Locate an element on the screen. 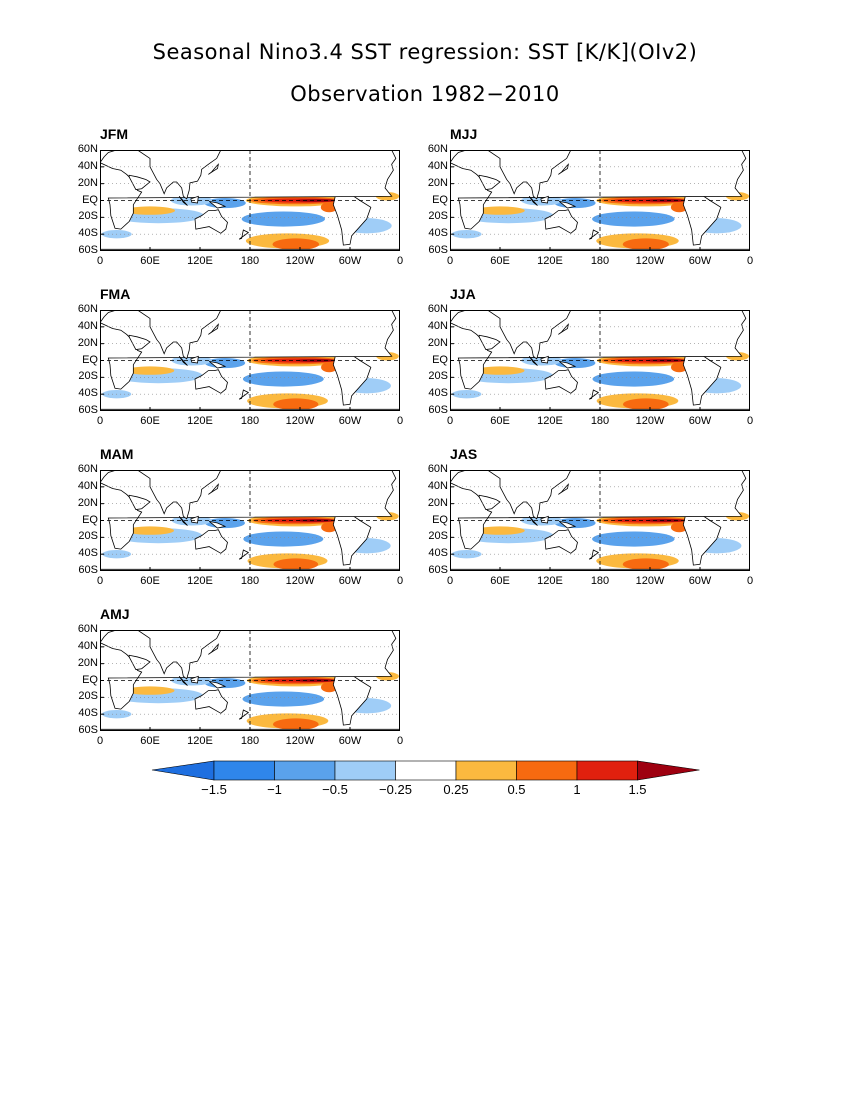  panel-label-mjj: MJJ is located at coordinates (464, 134).